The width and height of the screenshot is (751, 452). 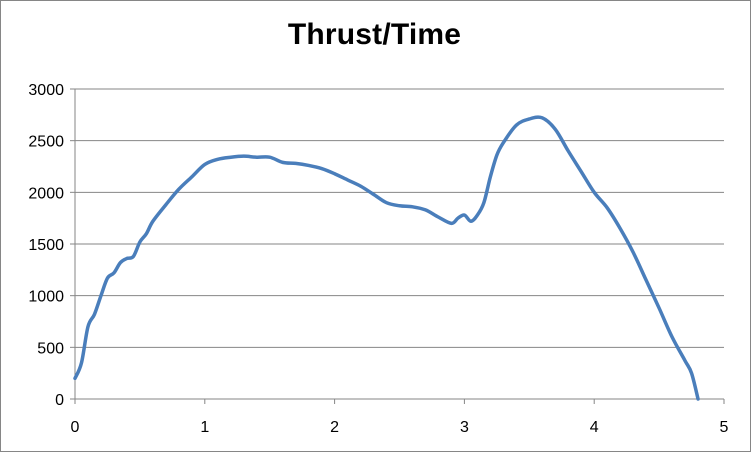 I want to click on y-tick-label: 2500, so click(x=46, y=142).